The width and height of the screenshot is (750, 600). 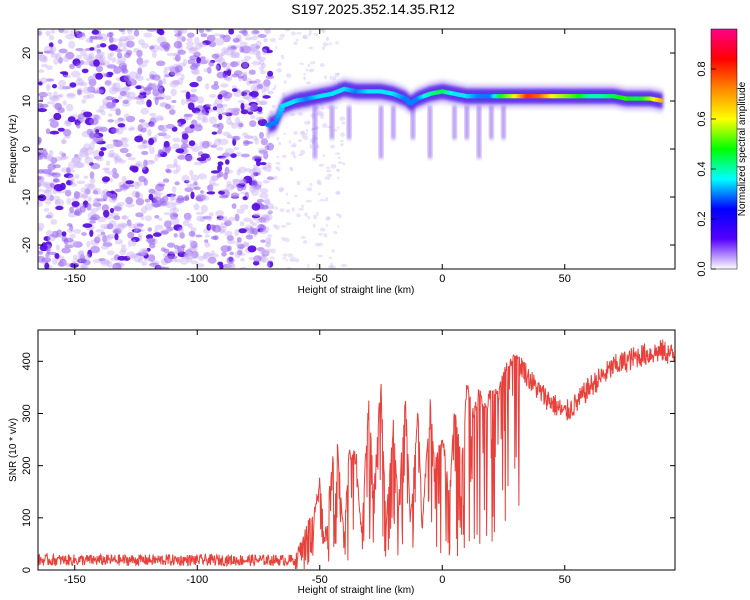 What do you see at coordinates (373, 9) in the screenshot?
I see `figure-title: S197.2025.352.14.35.R12` at bounding box center [373, 9].